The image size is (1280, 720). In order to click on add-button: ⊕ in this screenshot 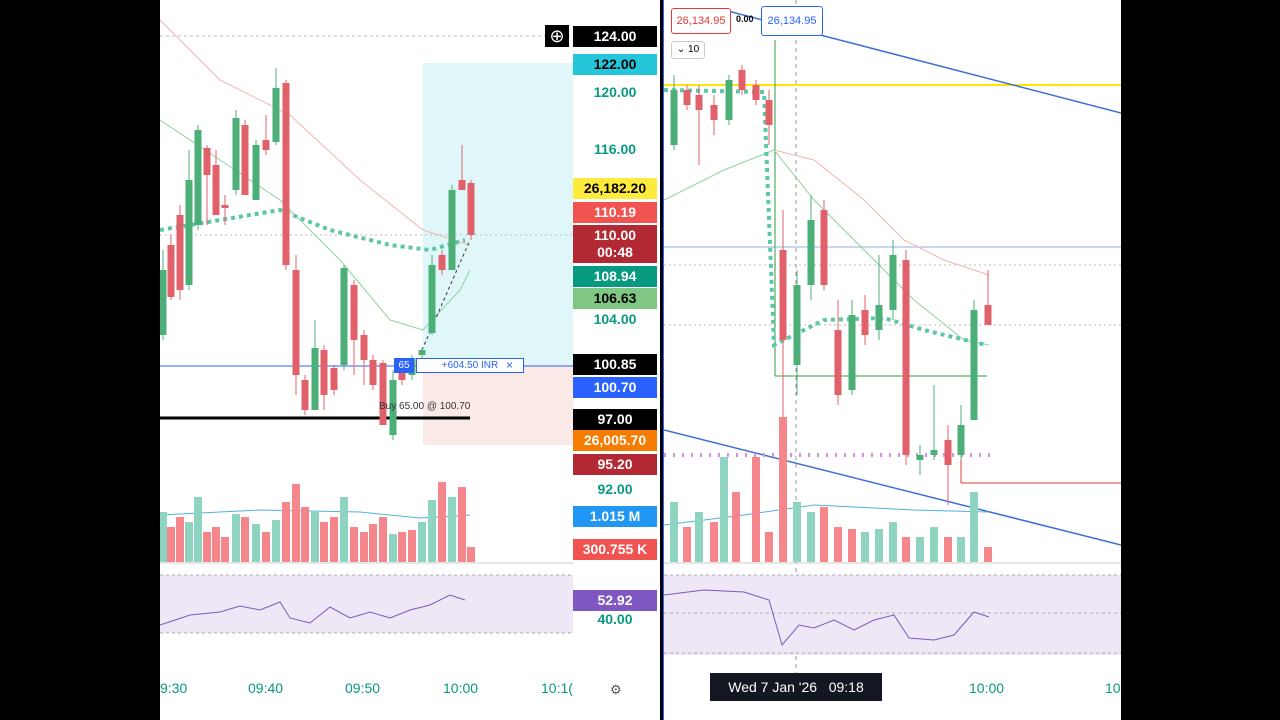, I will do `click(557, 36)`.